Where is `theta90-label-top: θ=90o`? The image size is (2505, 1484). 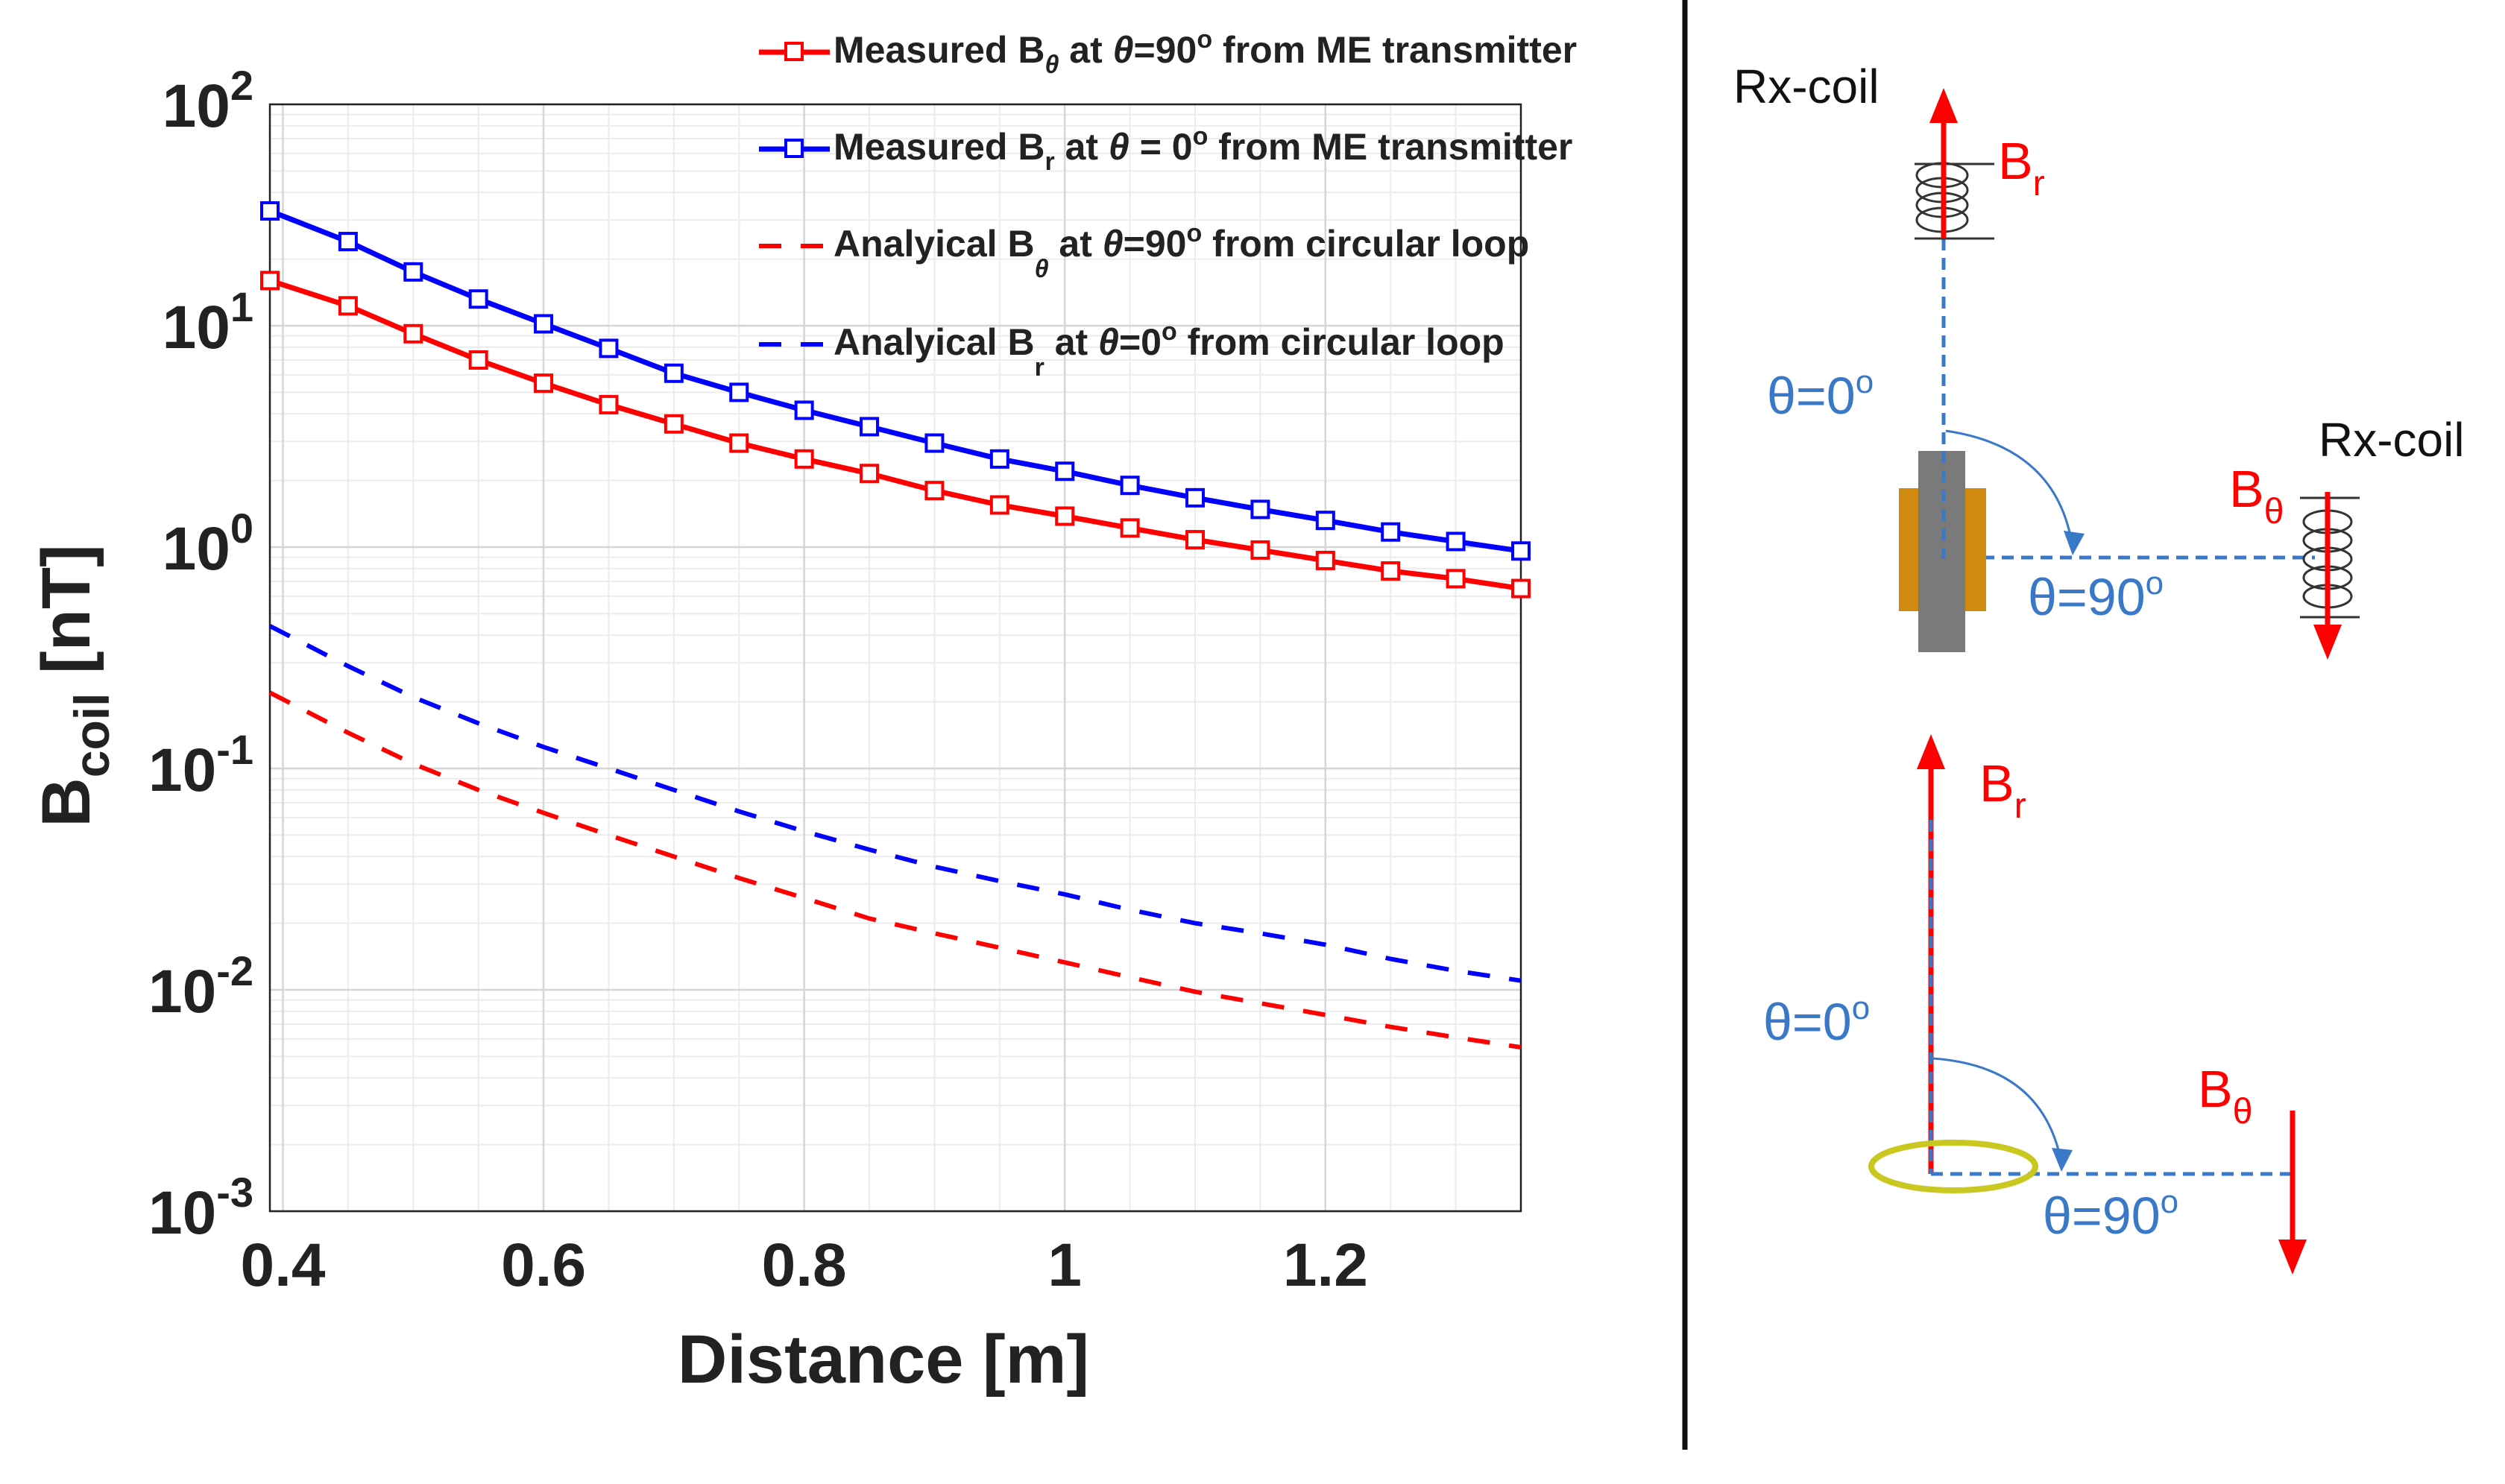
theta90-label-top: θ=90o is located at coordinates (2096, 595).